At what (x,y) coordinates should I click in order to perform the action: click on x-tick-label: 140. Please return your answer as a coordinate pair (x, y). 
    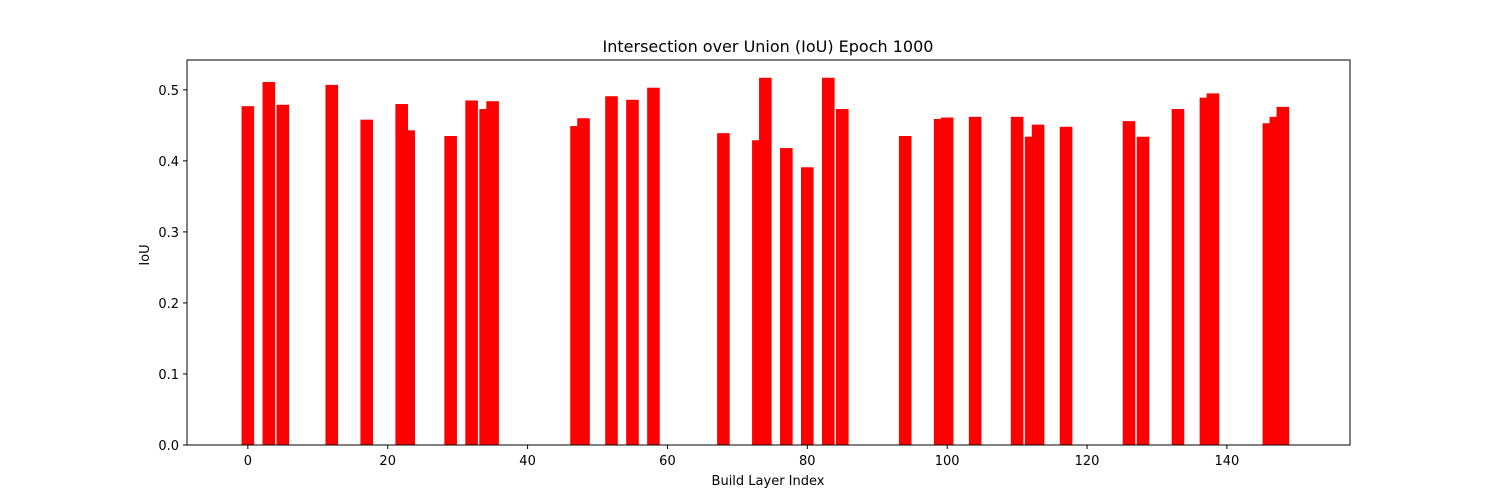
    Looking at the image, I should click on (1227, 461).